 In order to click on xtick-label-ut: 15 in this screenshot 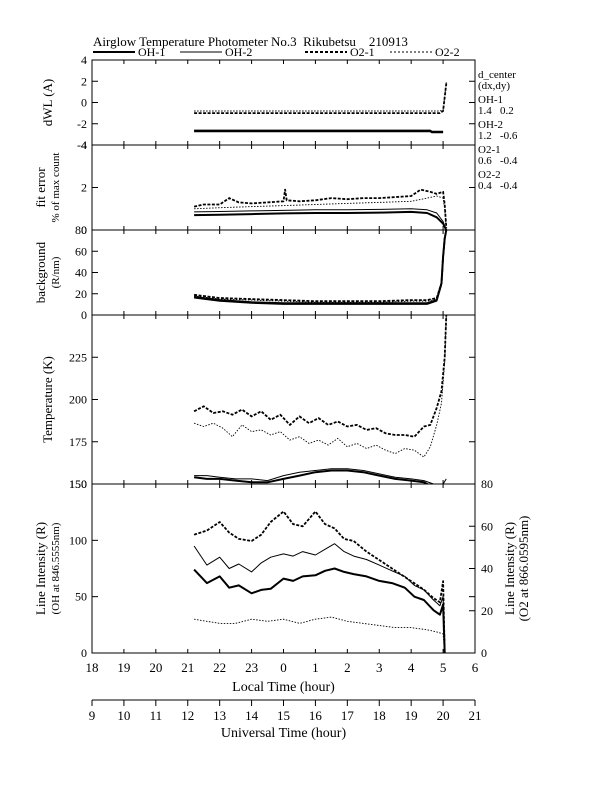, I will do `click(283, 715)`.